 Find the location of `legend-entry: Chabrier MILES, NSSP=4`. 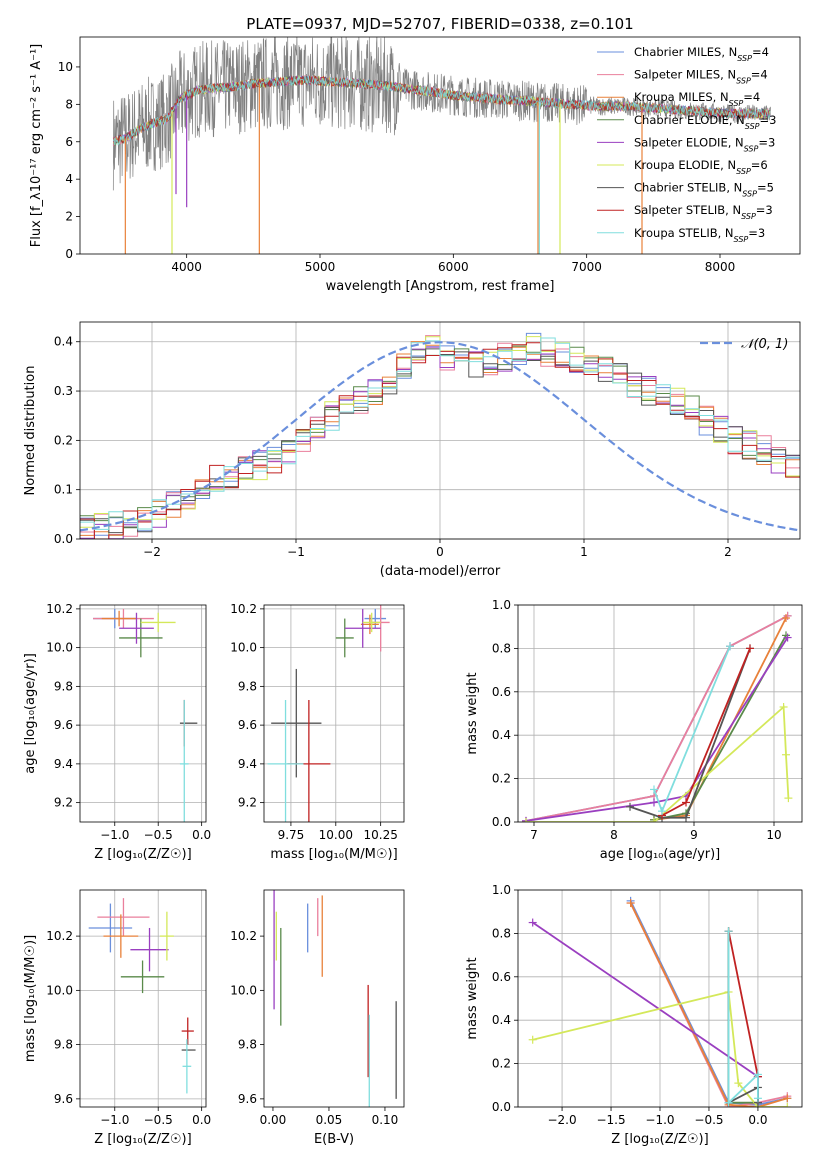

legend-entry: Chabrier MILES, NSSP=4 is located at coordinates (701, 54).